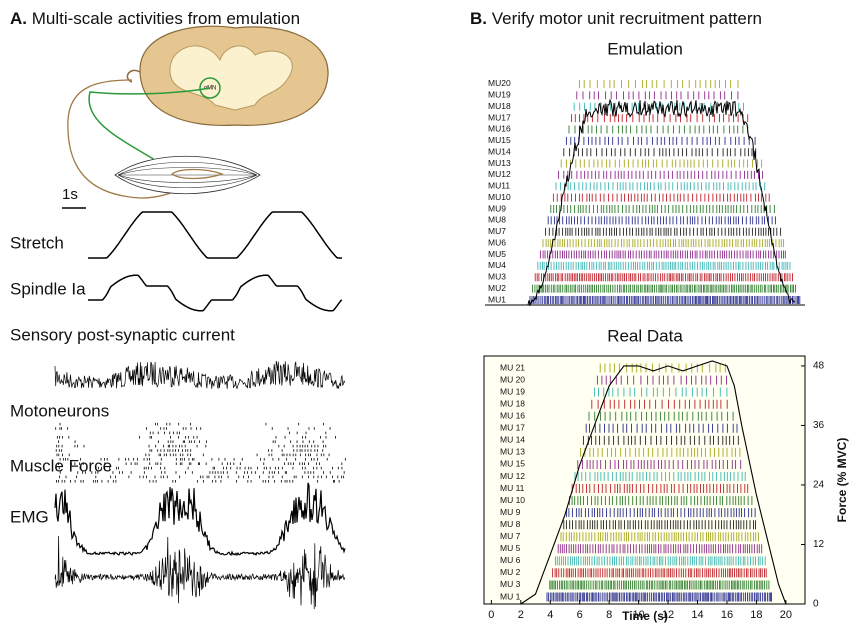 This screenshot has width=854, height=624. What do you see at coordinates (198, 112) in the screenshot?
I see `diagram: αMN` at bounding box center [198, 112].